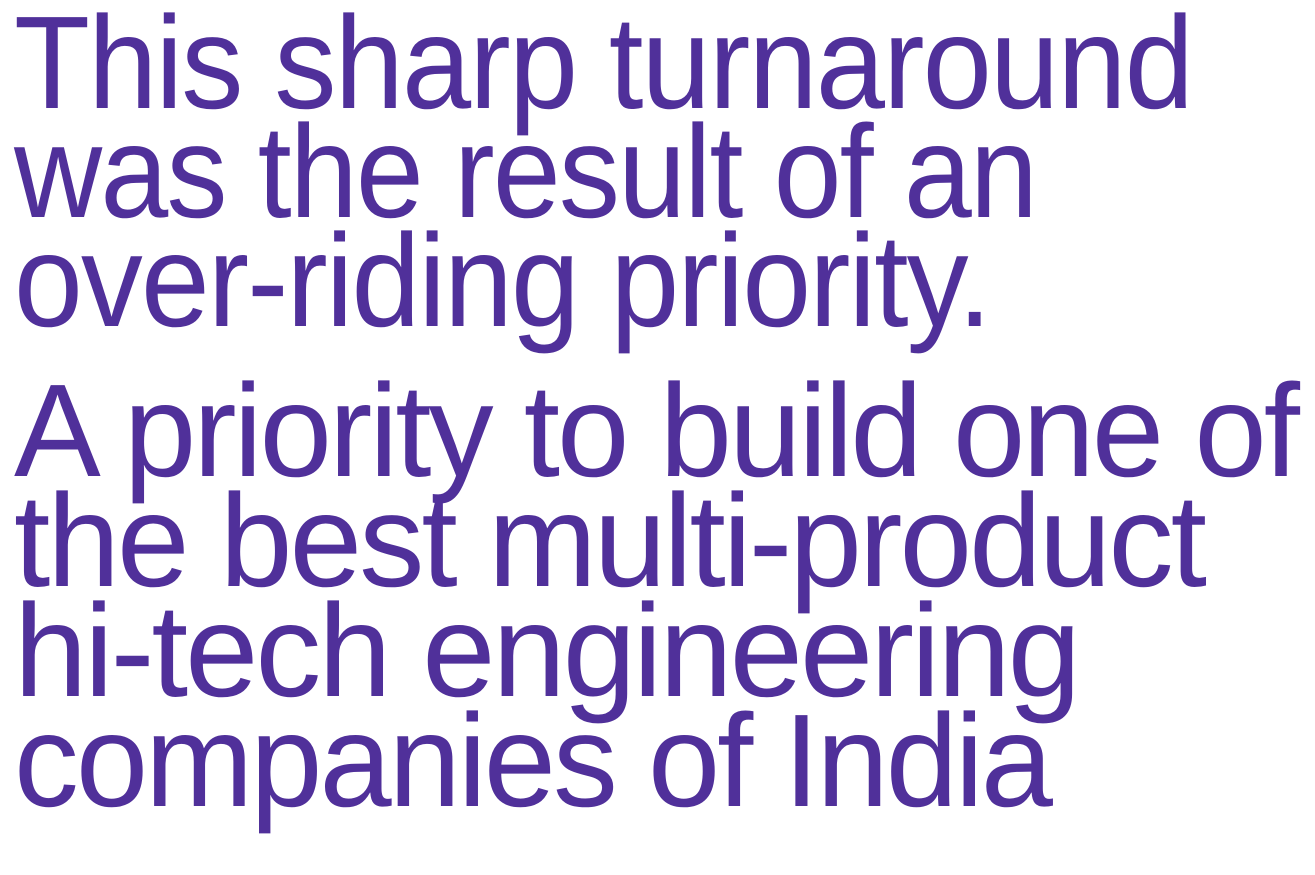  I want to click on headline-line: hi-tech engineering, so click(546, 650).